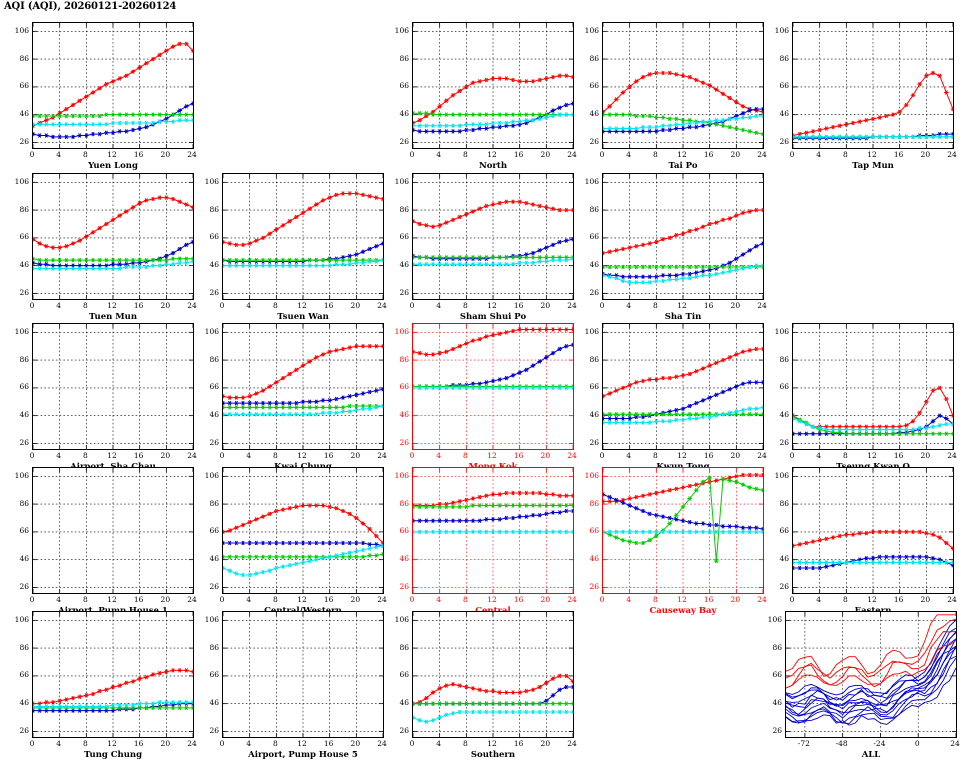  Describe the element at coordinates (866, 398) in the screenshot. I see `chart-panel-tseung-kwan-o: 2646668610604812162024Tseung Kwan O` at that location.